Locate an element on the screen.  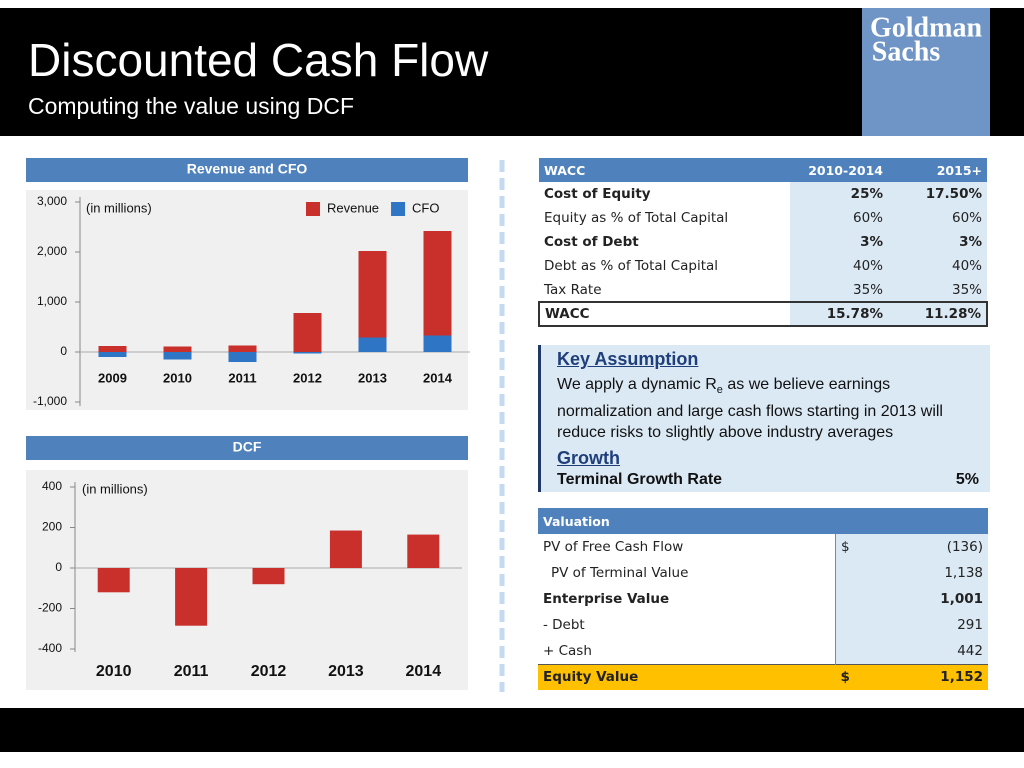
label: Terminal Growth Rate is located at coordinates (640, 480).